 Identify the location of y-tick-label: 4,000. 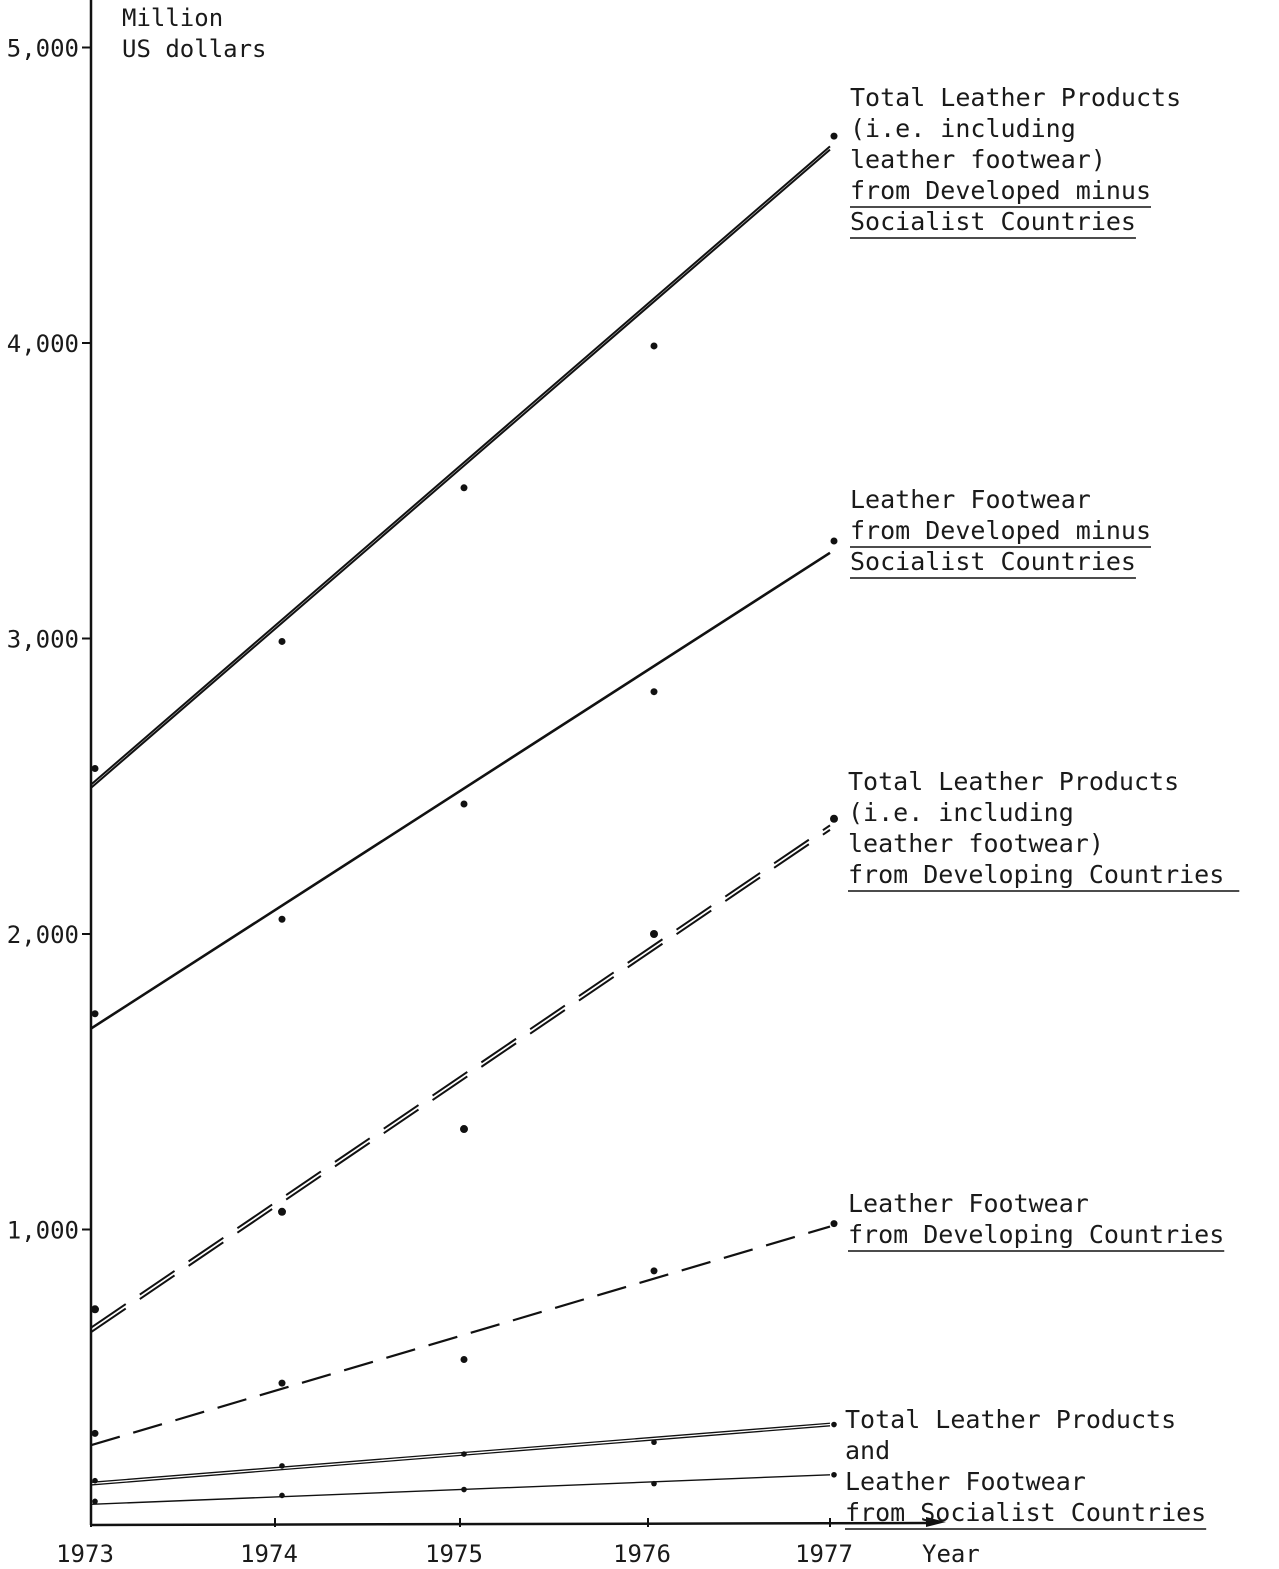
(43, 344).